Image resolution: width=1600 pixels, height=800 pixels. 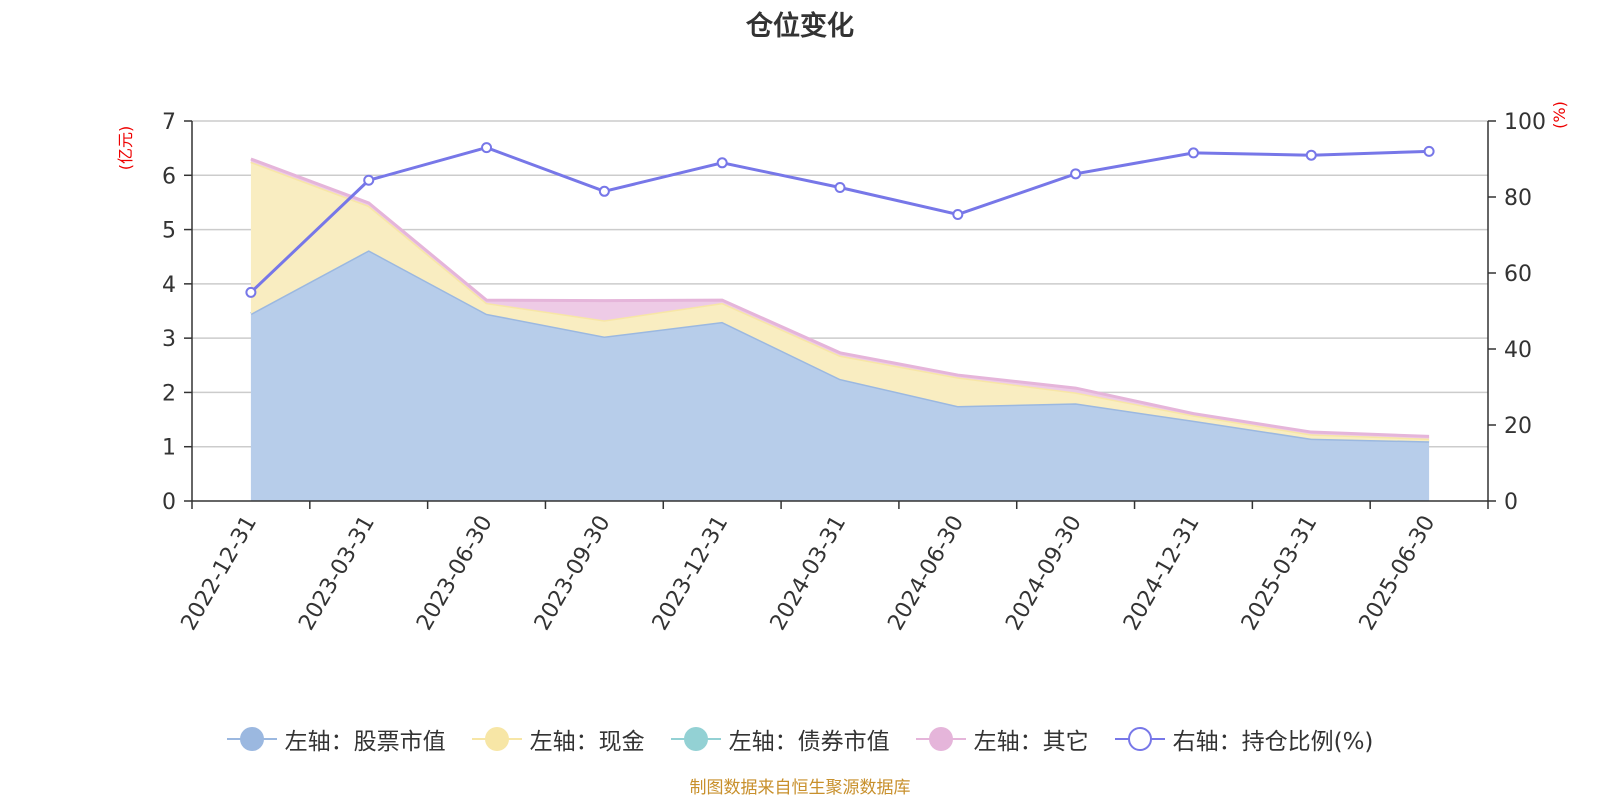 I want to click on x-axis-tick-label: 2024-12-31, so click(x=1162, y=573).